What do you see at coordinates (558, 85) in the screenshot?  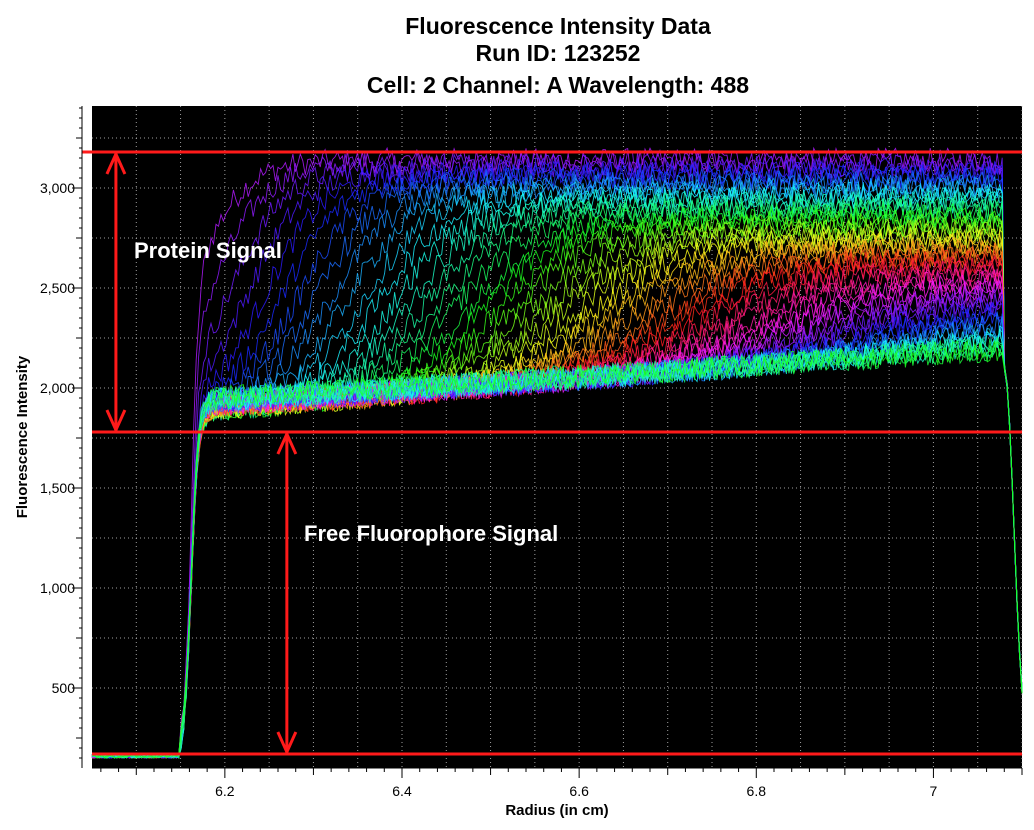 I see `chart-title-line-3: Cell: 2 Channel: A Wavelength: 488` at bounding box center [558, 85].